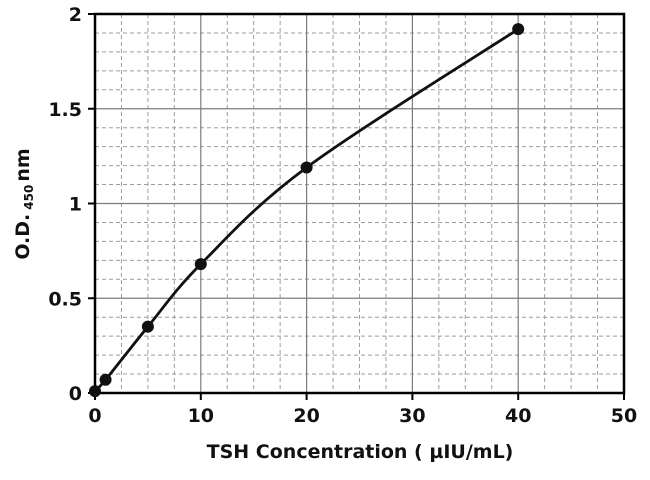 The width and height of the screenshot is (650, 480). I want to click on y-axis-title: O.D. 450 nm, so click(24, 203).